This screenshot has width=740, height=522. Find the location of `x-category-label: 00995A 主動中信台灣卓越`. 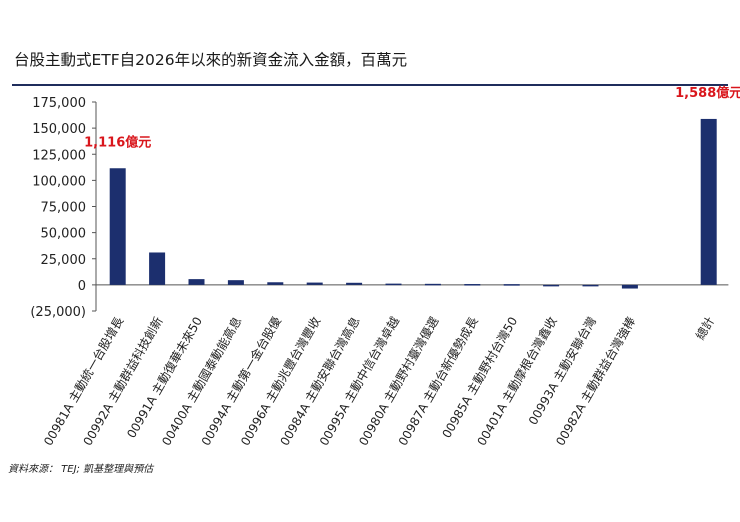

x-category-label: 00995A 主動中信台灣卓越 is located at coordinates (359, 381).